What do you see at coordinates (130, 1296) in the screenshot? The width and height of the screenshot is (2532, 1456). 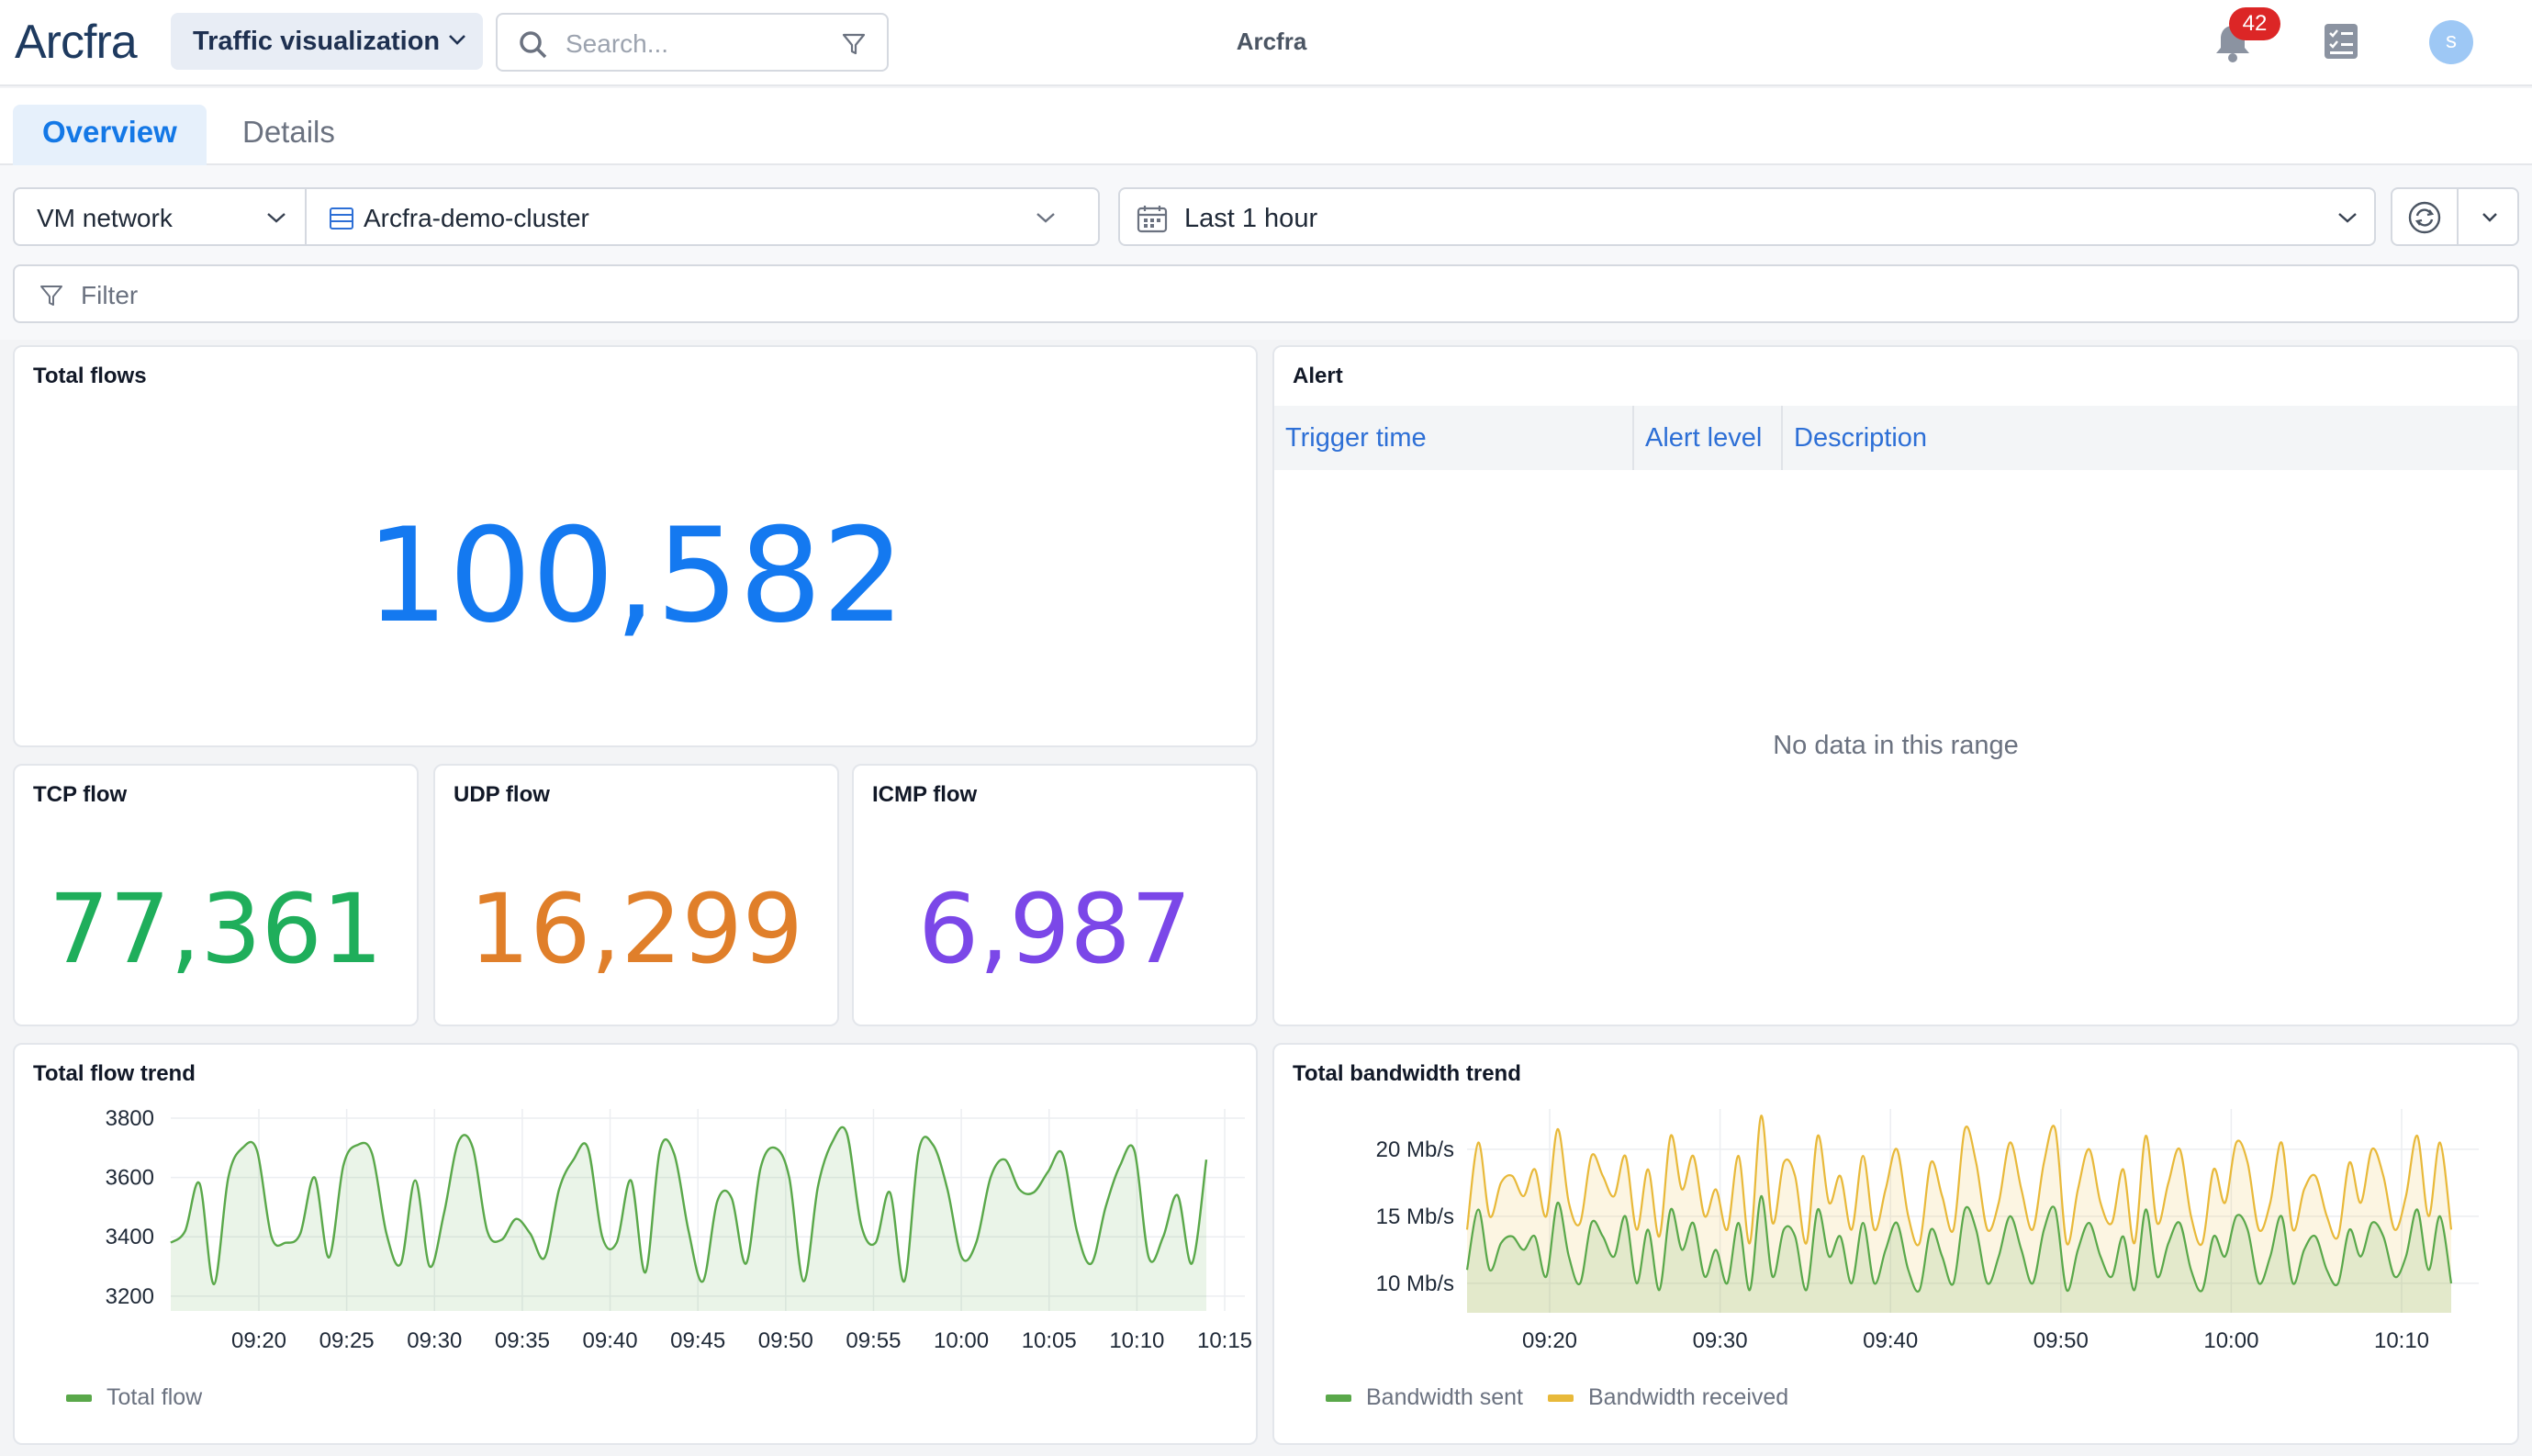 I see `y-tick-label: 3200` at bounding box center [130, 1296].